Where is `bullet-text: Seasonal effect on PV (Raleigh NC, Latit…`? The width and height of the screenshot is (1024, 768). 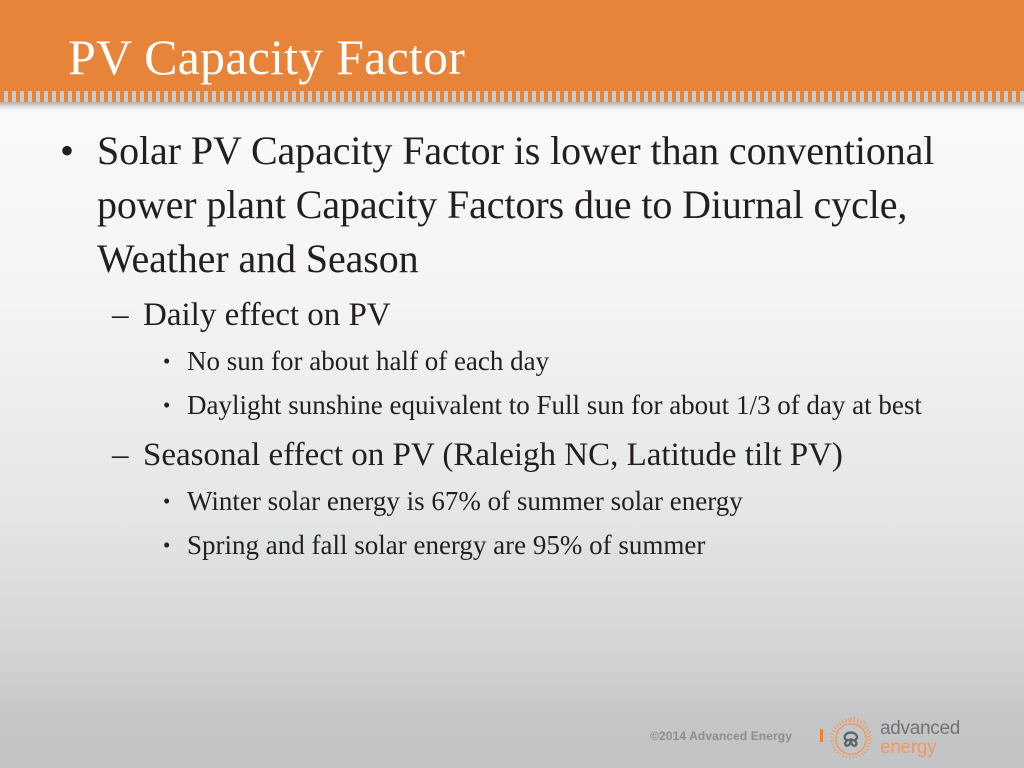
bullet-text: Seasonal effect on PV (Raleigh NC, Latit… is located at coordinates (493, 455).